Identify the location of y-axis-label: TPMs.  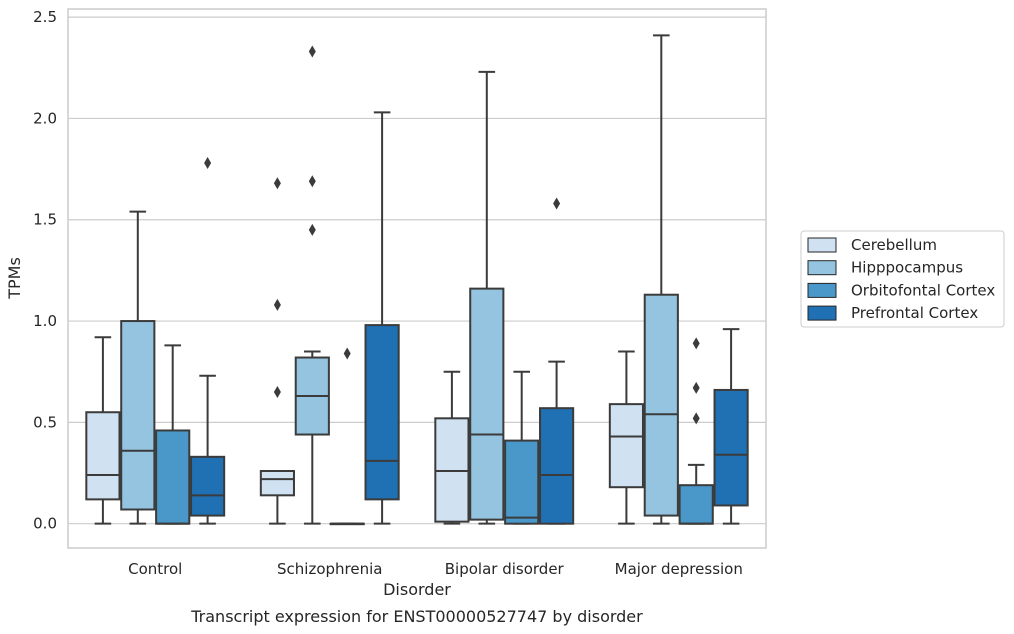
(14, 278).